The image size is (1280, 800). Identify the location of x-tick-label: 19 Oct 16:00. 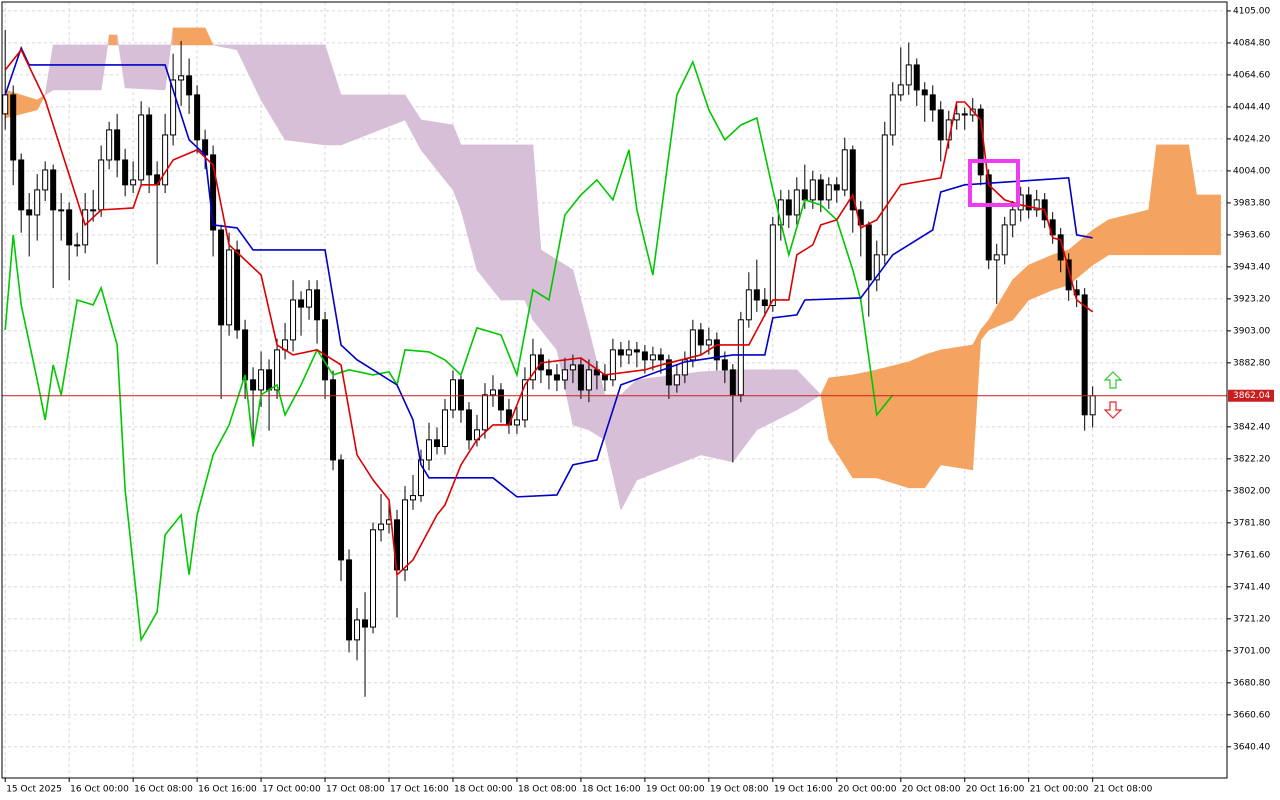
(803, 790).